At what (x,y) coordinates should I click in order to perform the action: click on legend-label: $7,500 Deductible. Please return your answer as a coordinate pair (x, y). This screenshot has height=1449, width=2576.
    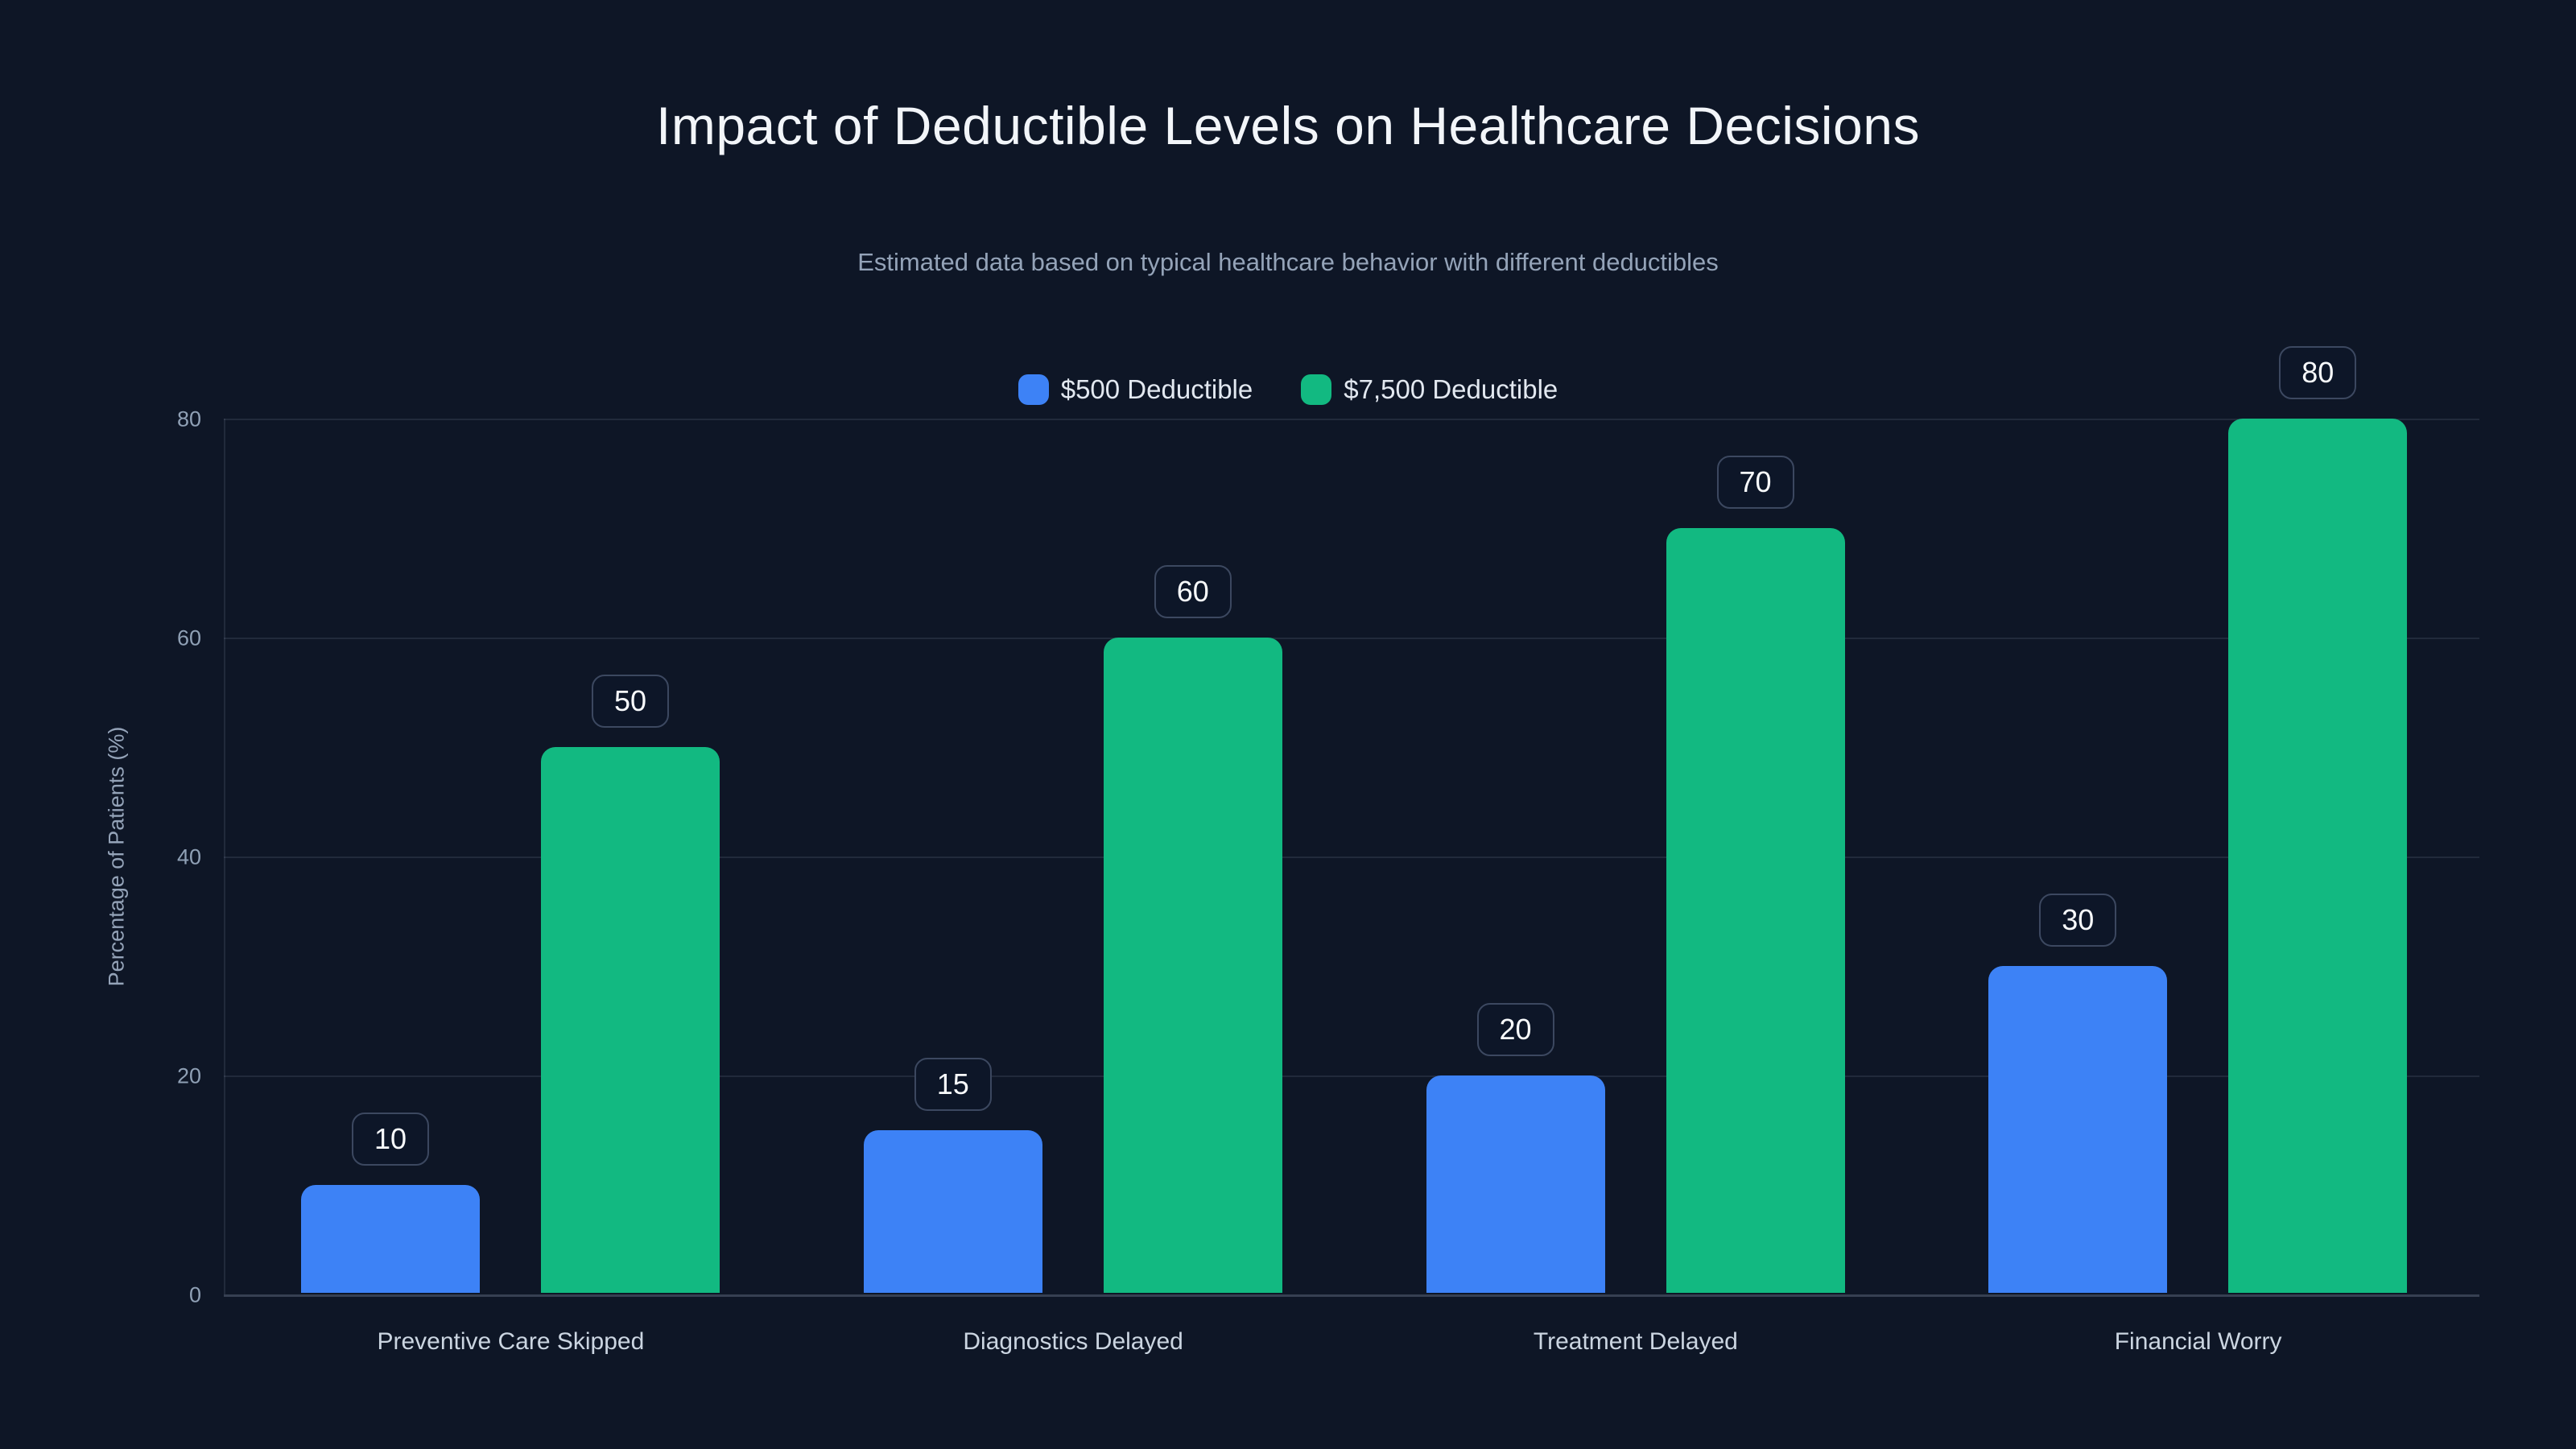
    Looking at the image, I should click on (1451, 389).